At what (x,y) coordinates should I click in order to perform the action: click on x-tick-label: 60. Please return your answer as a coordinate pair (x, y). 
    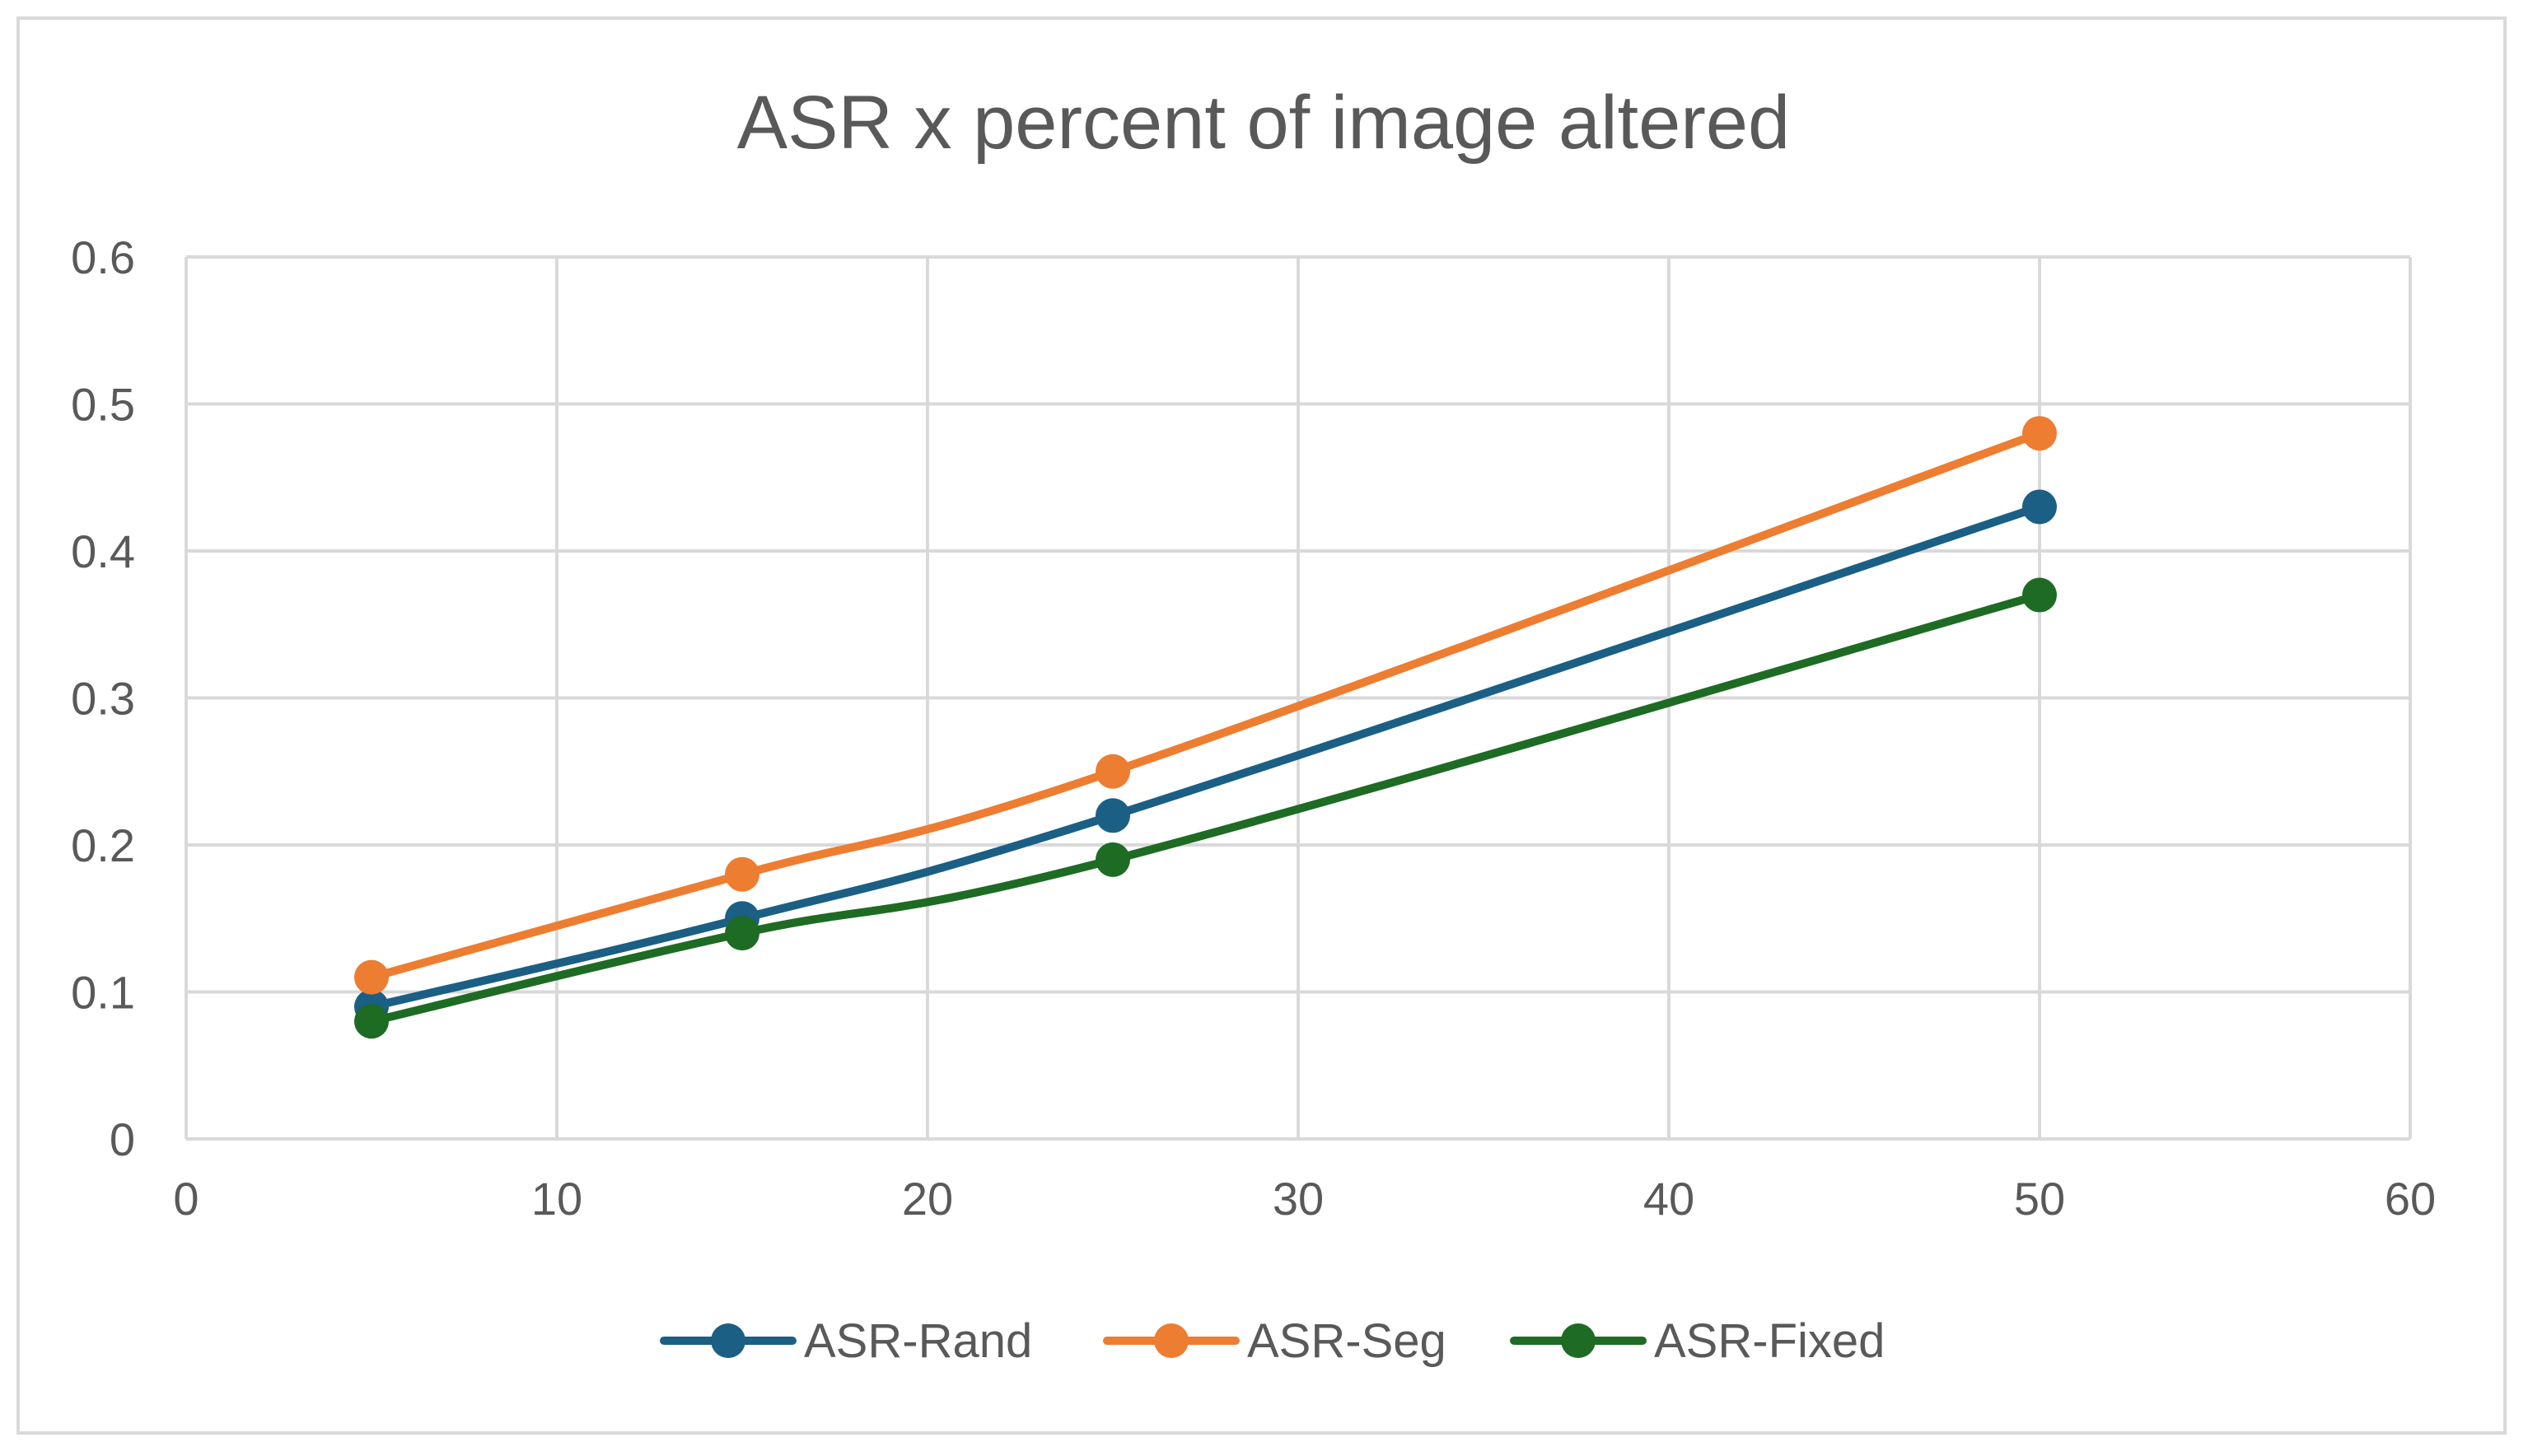
    Looking at the image, I should click on (2410, 1199).